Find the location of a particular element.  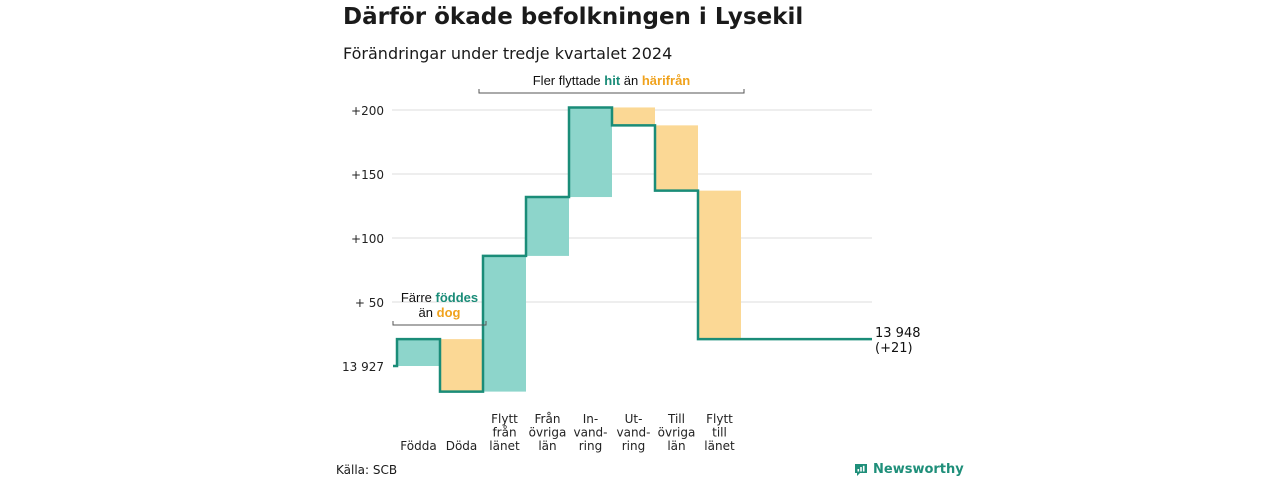

category-label: till is located at coordinates (719, 433).